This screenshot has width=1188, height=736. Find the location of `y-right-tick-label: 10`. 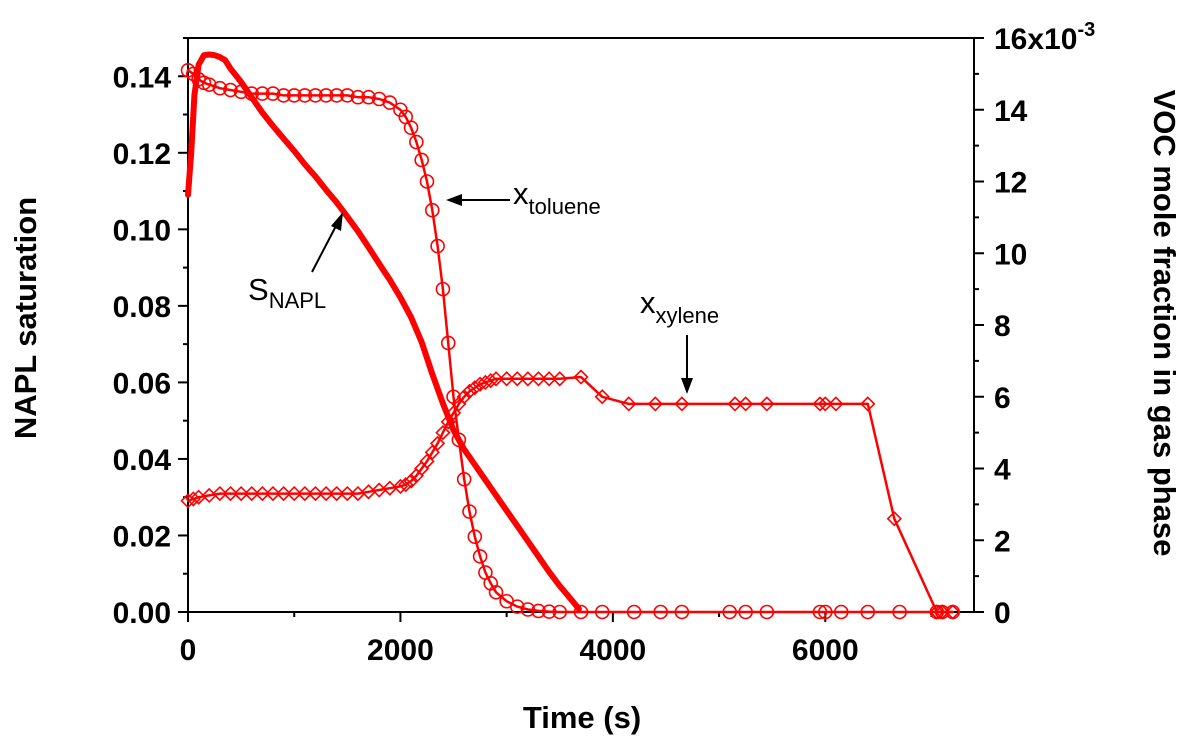

y-right-tick-label: 10 is located at coordinates (1010, 254).